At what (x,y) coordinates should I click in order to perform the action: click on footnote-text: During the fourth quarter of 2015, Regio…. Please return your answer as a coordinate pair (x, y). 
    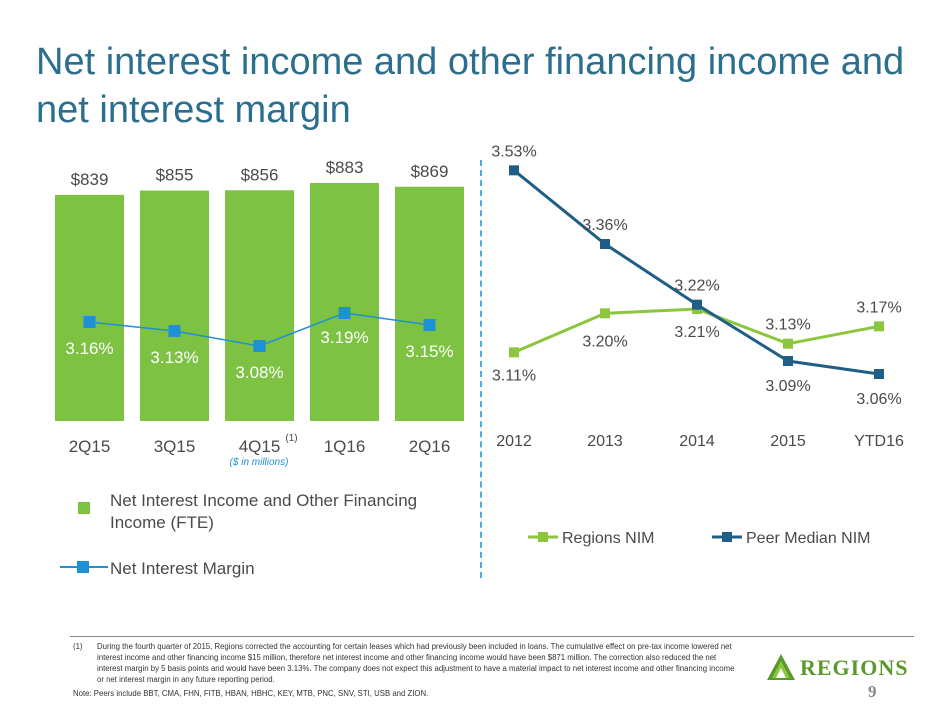
    Looking at the image, I should click on (416, 663).